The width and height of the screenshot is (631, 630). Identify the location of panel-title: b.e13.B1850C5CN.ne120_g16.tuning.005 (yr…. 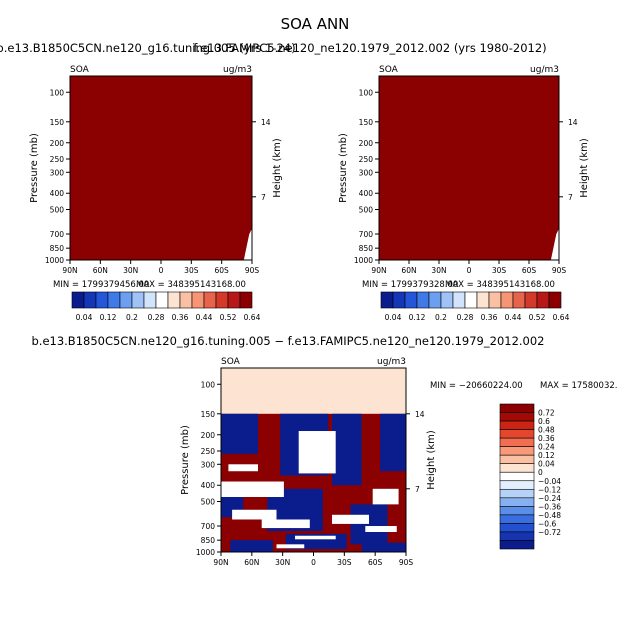
(148, 48).